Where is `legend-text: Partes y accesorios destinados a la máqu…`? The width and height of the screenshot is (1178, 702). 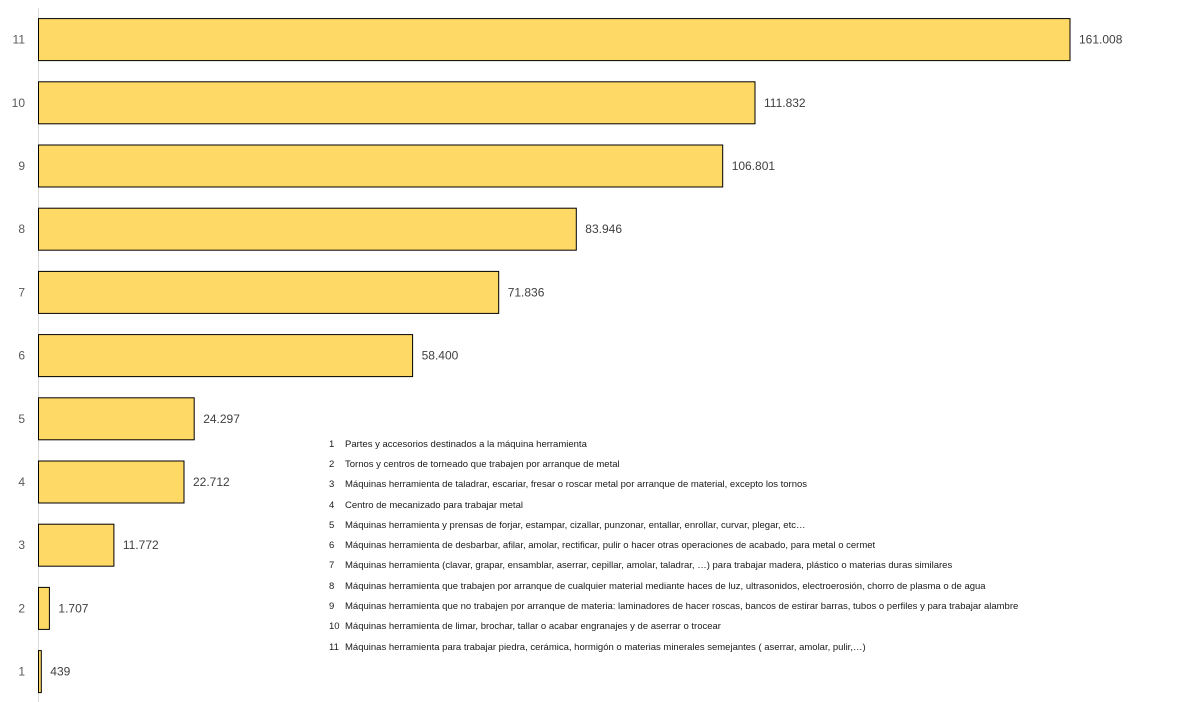
legend-text: Partes y accesorios destinados a la máqu… is located at coordinates (466, 444).